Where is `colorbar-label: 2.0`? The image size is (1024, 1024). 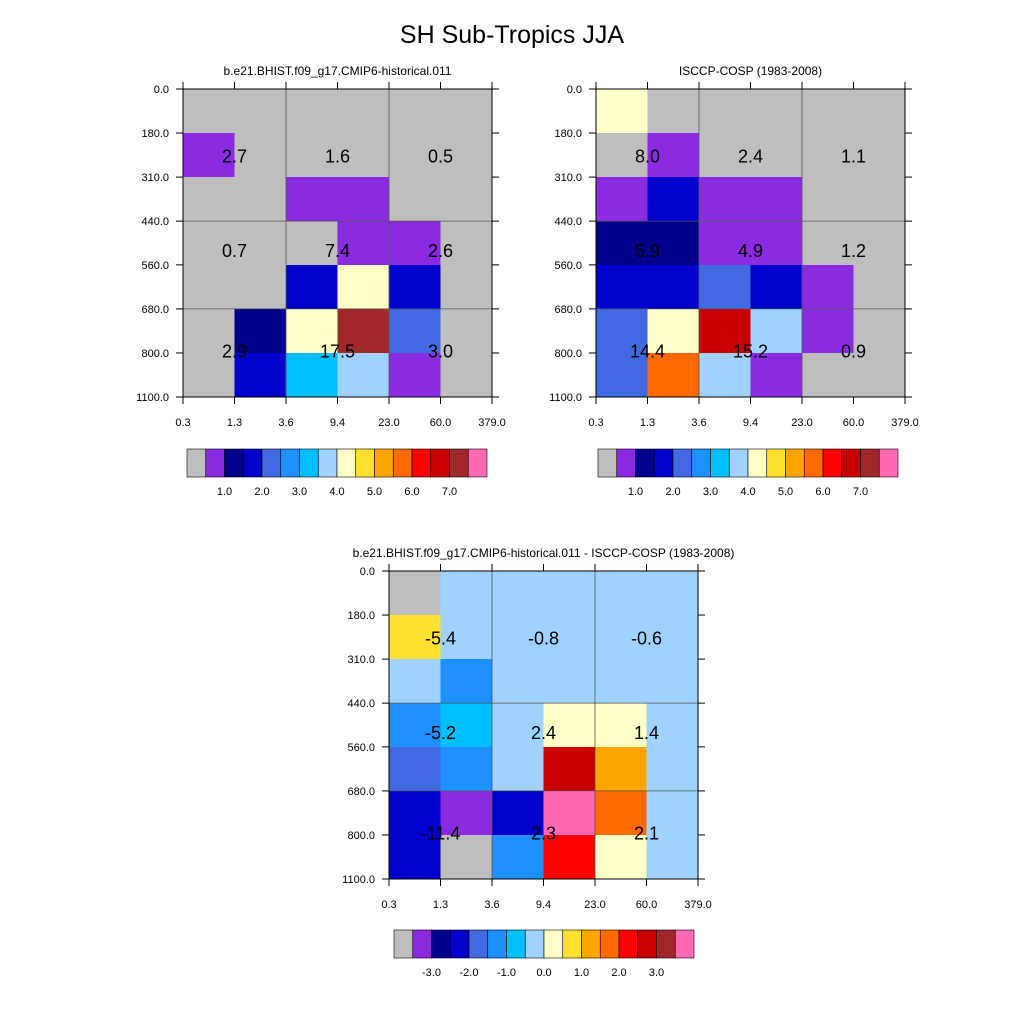
colorbar-label: 2.0 is located at coordinates (618, 973).